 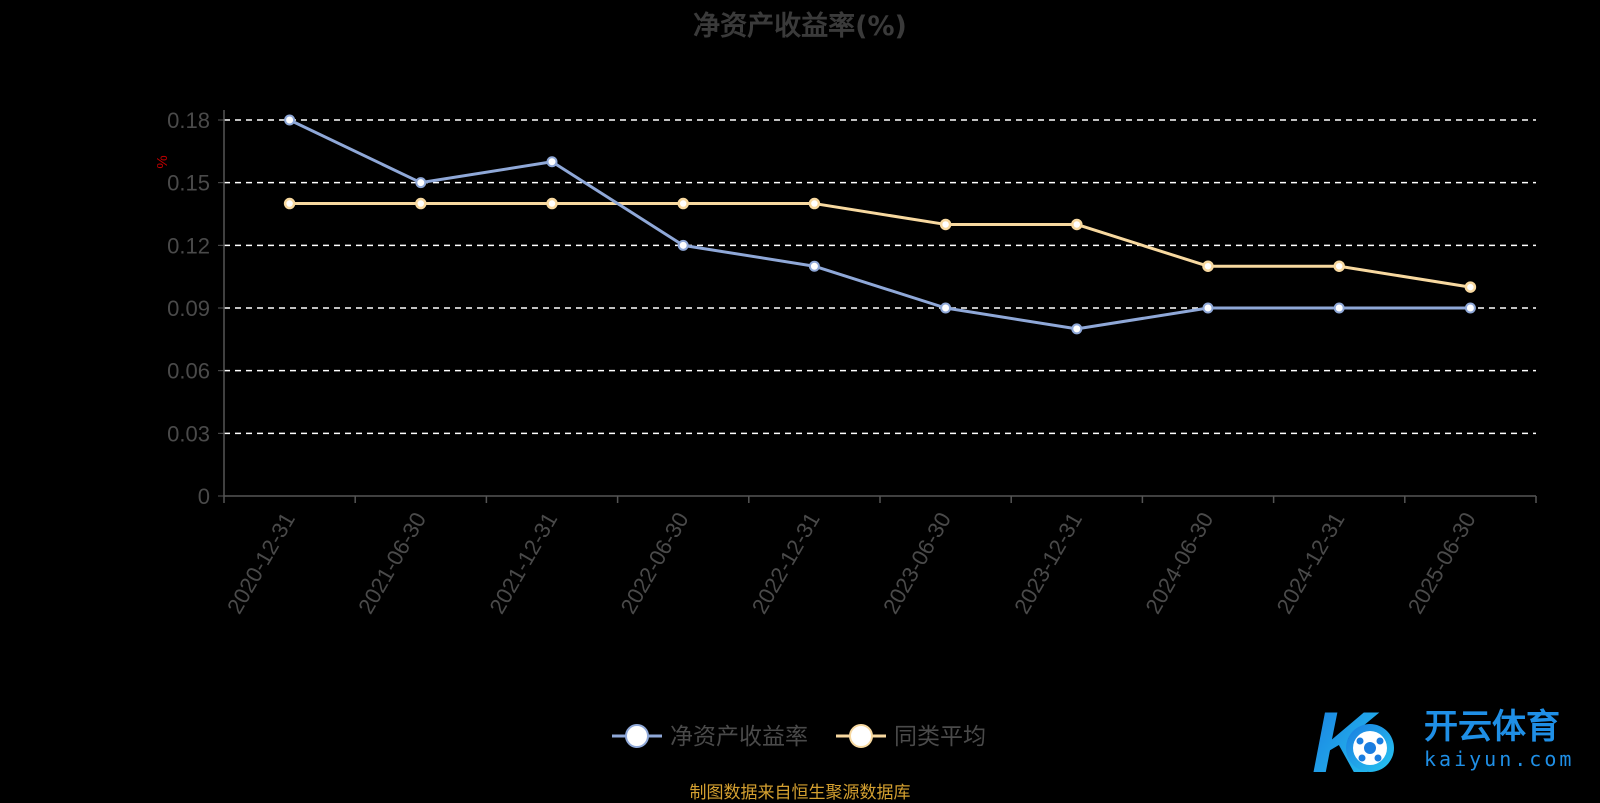 What do you see at coordinates (1048, 563) in the screenshot?
I see `x-tick-label: 2023-12-31` at bounding box center [1048, 563].